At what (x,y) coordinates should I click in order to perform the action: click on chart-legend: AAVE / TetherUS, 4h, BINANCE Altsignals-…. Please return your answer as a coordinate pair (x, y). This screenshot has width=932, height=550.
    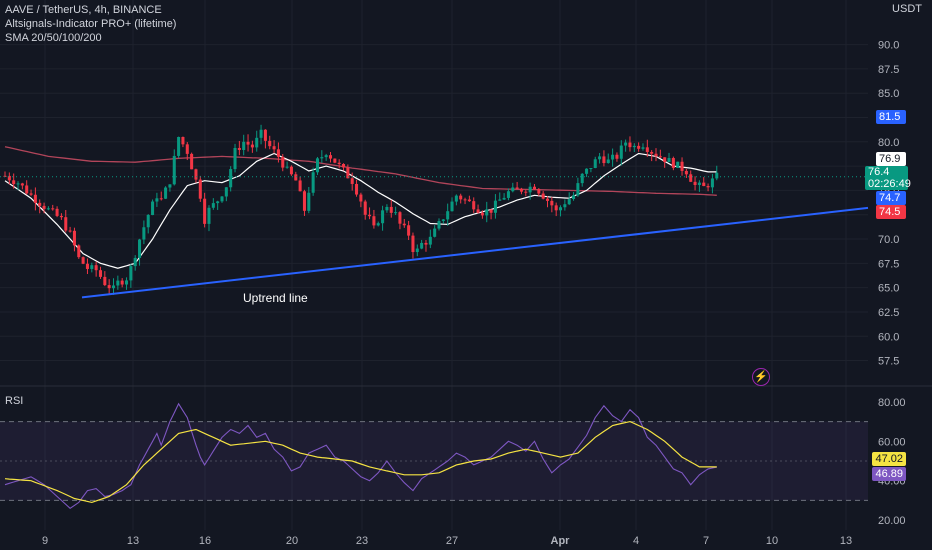
    Looking at the image, I should click on (90, 24).